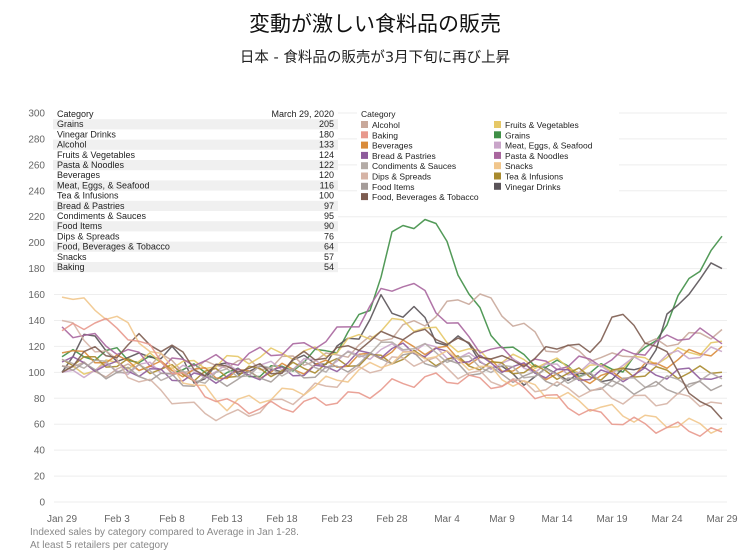 The image size is (750, 553). I want to click on legend-label: Baking, so click(385, 135).